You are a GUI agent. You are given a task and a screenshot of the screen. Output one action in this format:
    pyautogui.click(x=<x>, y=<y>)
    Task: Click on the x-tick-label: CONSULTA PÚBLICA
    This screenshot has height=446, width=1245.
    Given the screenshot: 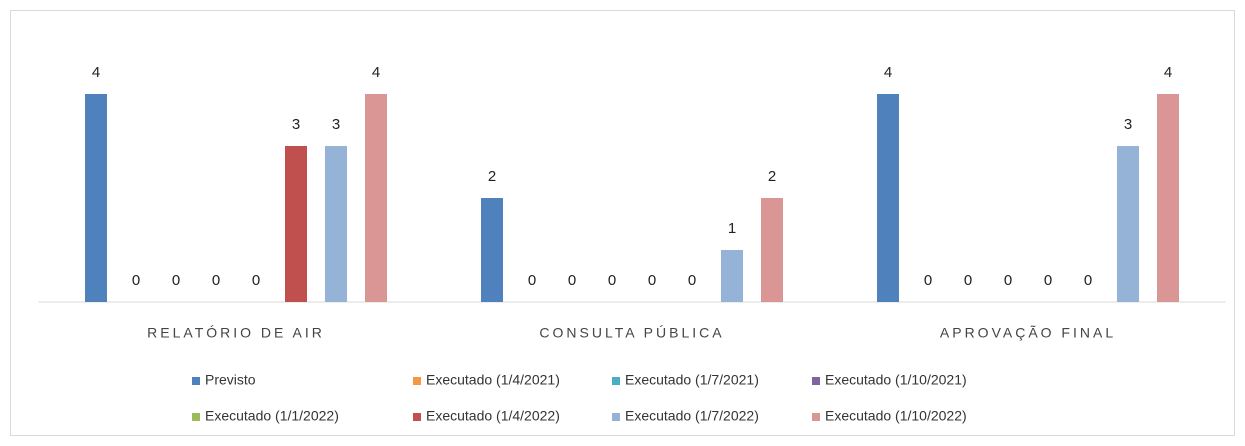 What is the action you would take?
    pyautogui.click(x=631, y=333)
    